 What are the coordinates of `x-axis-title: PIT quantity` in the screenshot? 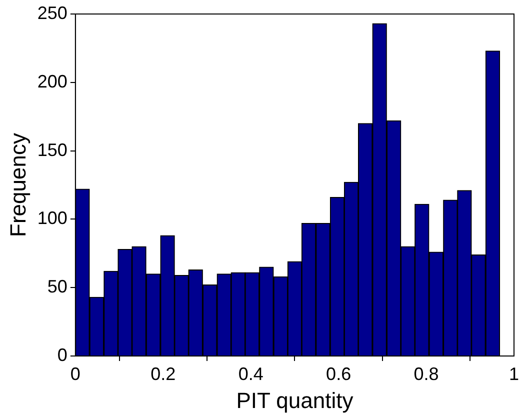 It's located at (295, 400).